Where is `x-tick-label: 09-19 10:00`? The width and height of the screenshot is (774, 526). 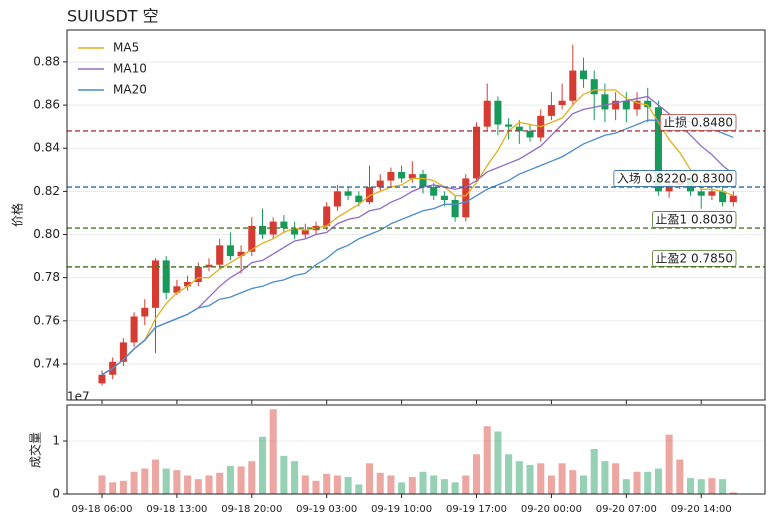 x-tick-label: 09-19 10:00 is located at coordinates (401, 509).